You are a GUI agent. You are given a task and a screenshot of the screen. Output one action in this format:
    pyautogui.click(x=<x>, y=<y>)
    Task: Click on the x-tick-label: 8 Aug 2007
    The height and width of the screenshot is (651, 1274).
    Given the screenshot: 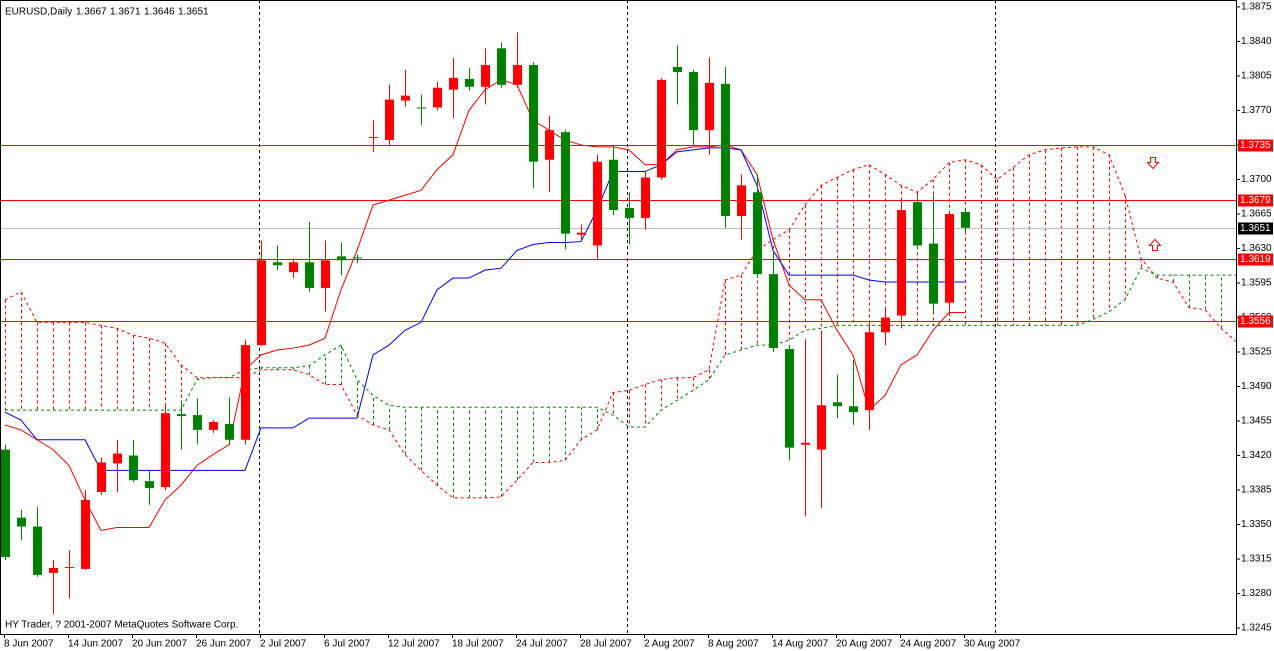 What is the action you would take?
    pyautogui.click(x=733, y=644)
    